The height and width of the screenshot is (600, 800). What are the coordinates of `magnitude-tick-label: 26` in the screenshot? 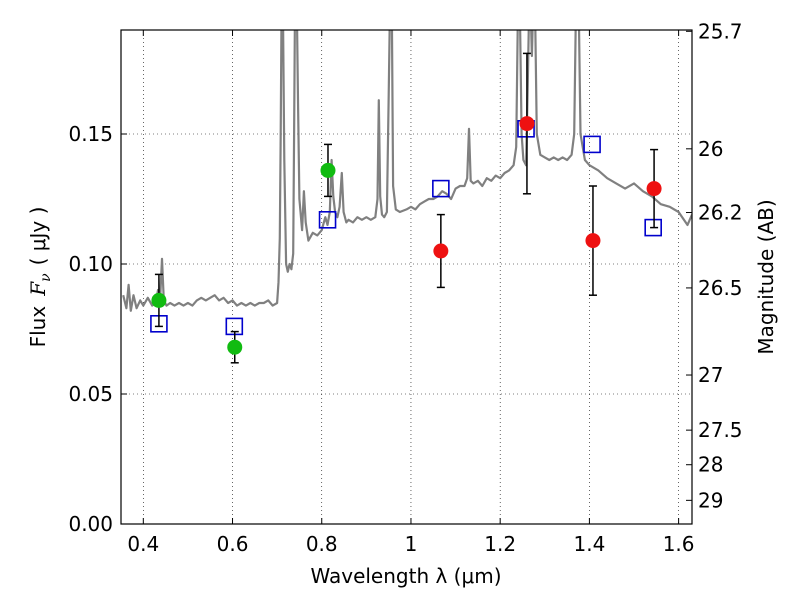 It's located at (710, 149).